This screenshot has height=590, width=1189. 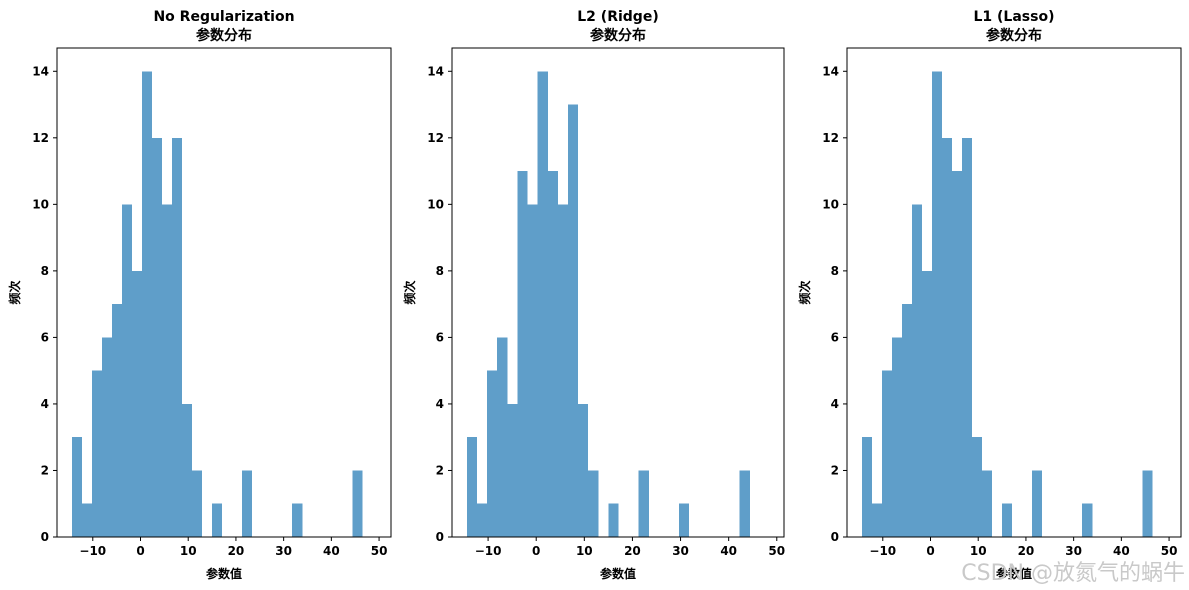 What do you see at coordinates (1073, 573) in the screenshot?
I see `watermark-text: CSDN @放氮气的蜗牛` at bounding box center [1073, 573].